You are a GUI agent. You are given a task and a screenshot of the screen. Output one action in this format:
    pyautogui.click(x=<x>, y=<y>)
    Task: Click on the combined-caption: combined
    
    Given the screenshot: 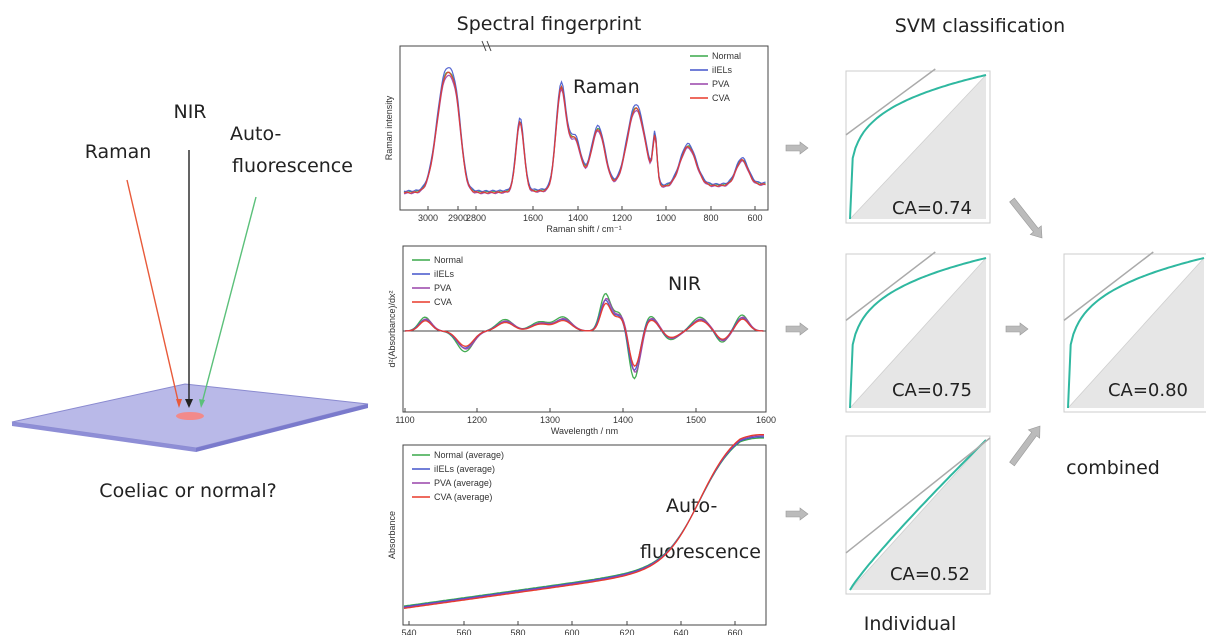 What is the action you would take?
    pyautogui.click(x=1113, y=468)
    